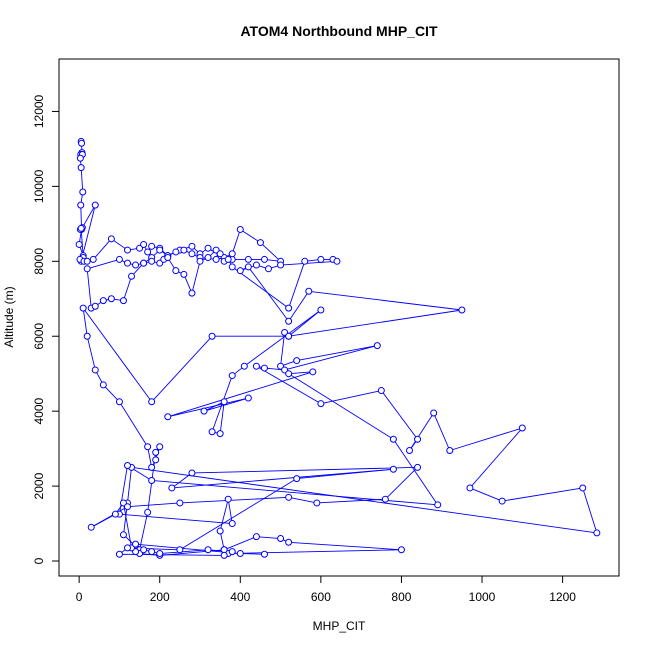  Describe the element at coordinates (39, 111) in the screenshot. I see `y-tick-label: 12000` at that location.